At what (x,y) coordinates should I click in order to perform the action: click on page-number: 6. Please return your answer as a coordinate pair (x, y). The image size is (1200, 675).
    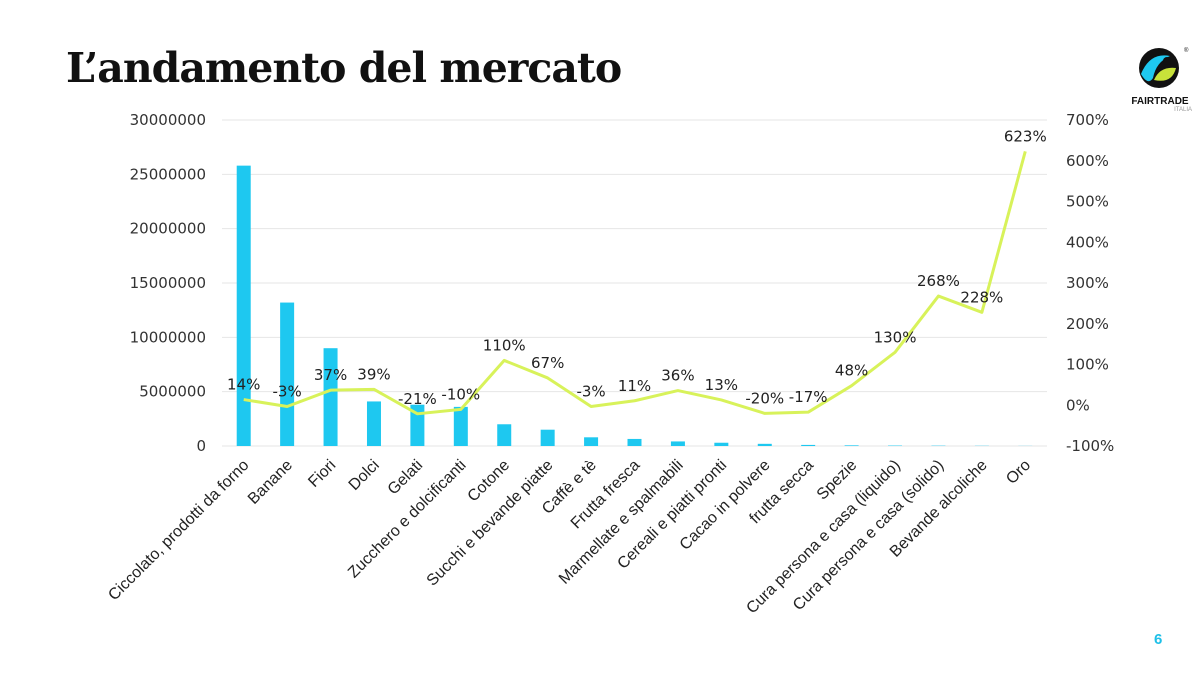
    Looking at the image, I should click on (1158, 639).